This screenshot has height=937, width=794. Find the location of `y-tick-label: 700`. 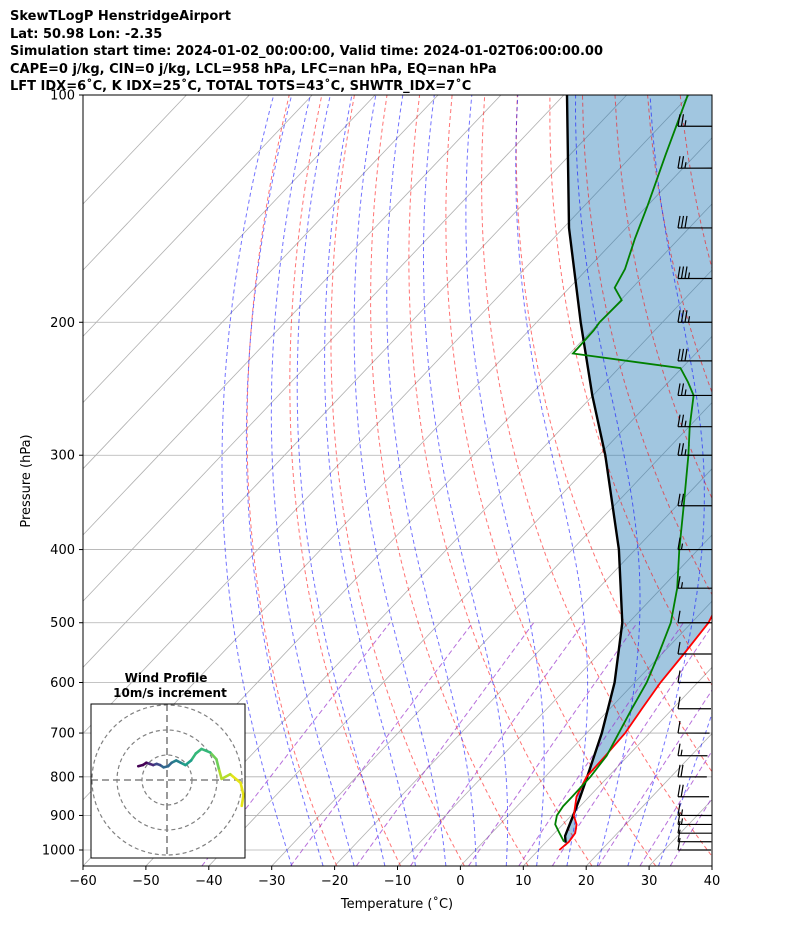

y-tick-label: 700 is located at coordinates (62, 734).